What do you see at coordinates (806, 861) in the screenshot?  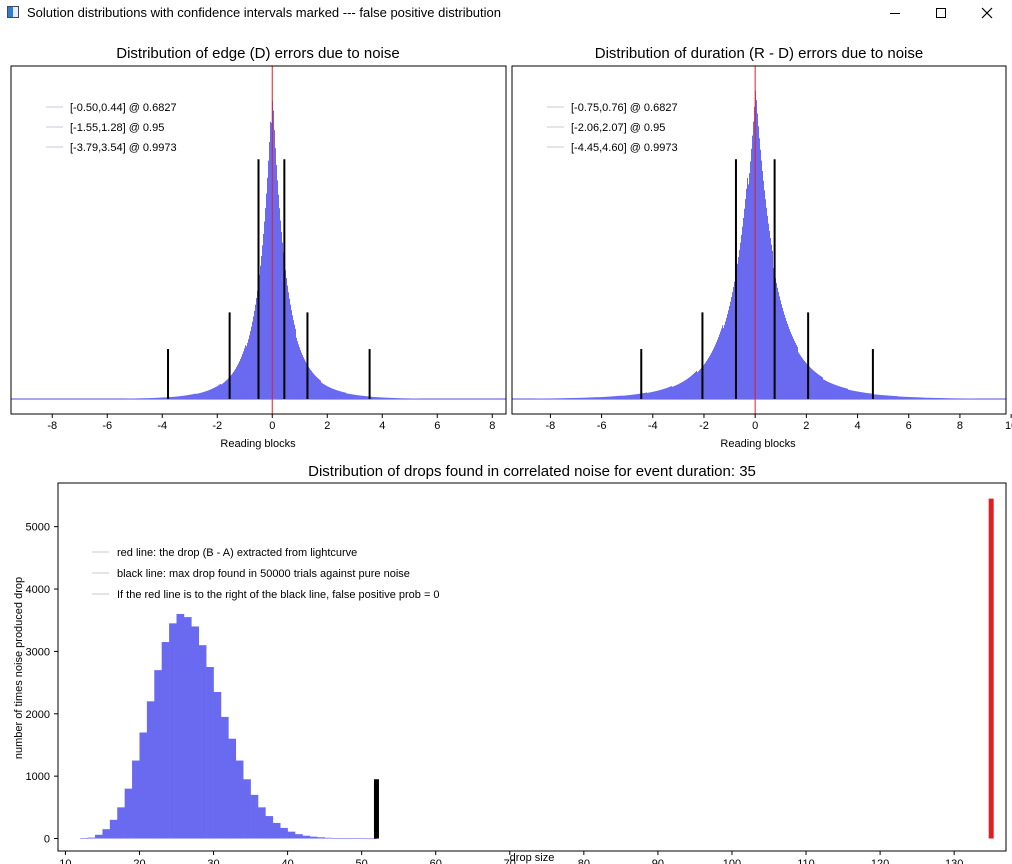 I see `x-tick-label: 110` at bounding box center [806, 861].